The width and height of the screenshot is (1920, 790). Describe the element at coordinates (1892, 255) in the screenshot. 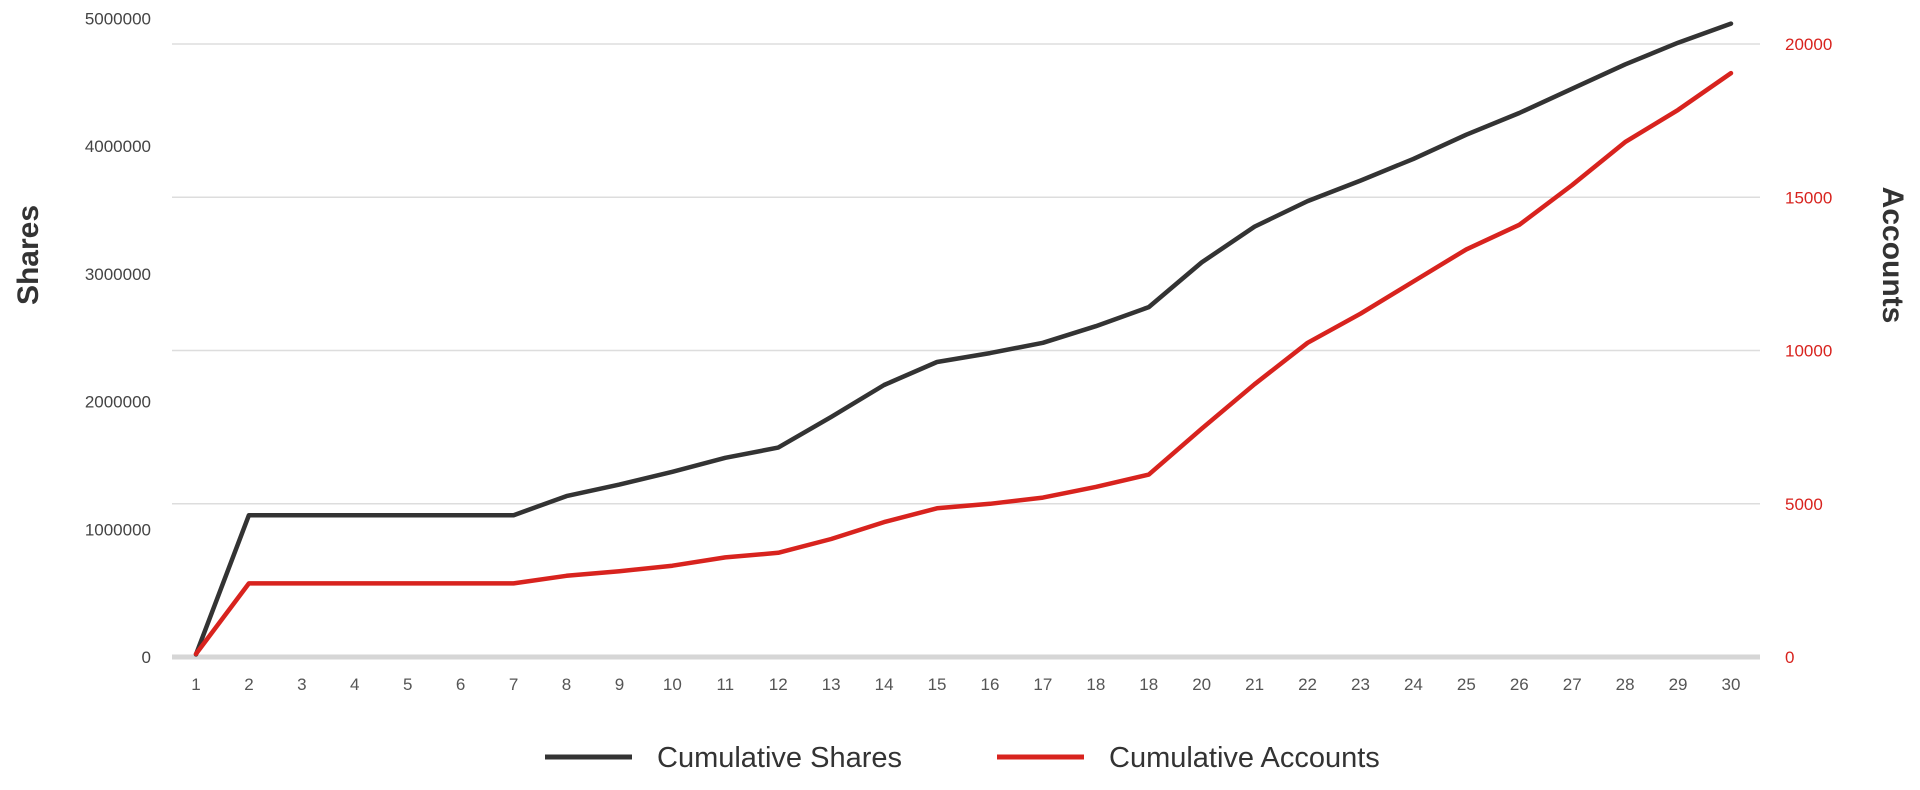

I see `y-axis-title-right: Accounts` at that location.